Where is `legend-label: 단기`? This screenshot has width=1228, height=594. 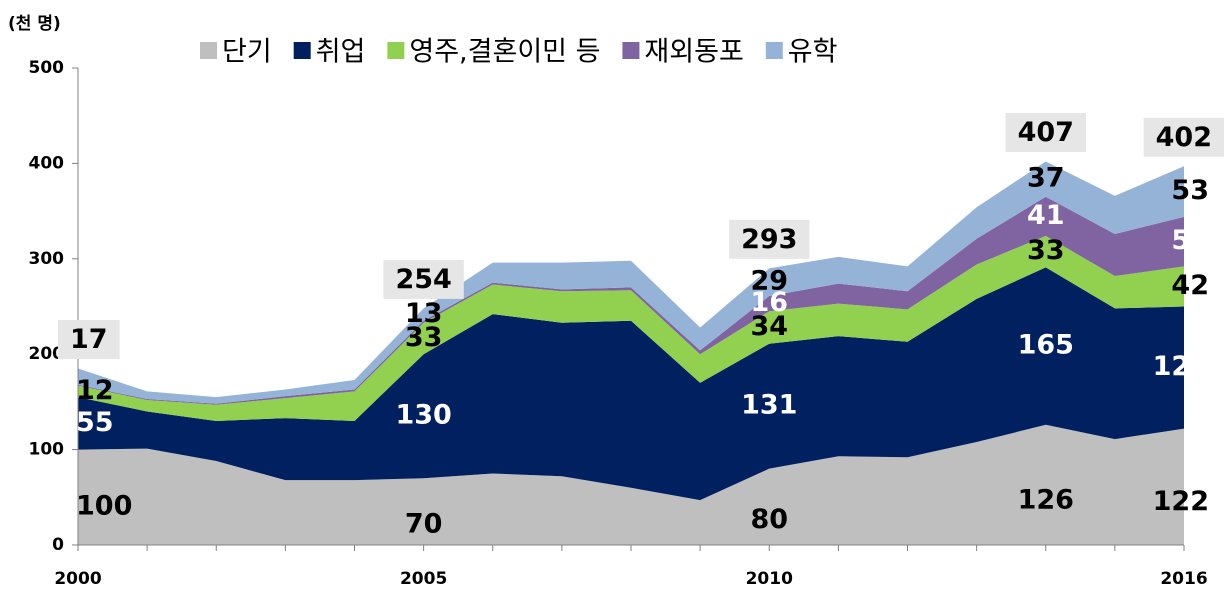
legend-label: 단기 is located at coordinates (247, 52).